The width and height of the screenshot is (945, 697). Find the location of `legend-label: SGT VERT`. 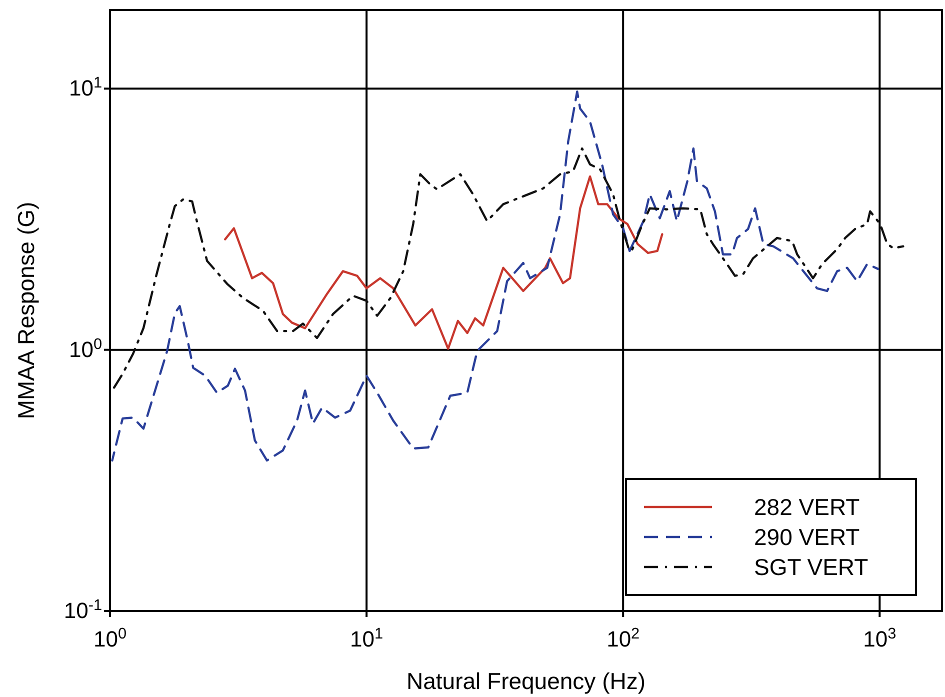

legend-label: SGT VERT is located at coordinates (811, 567).